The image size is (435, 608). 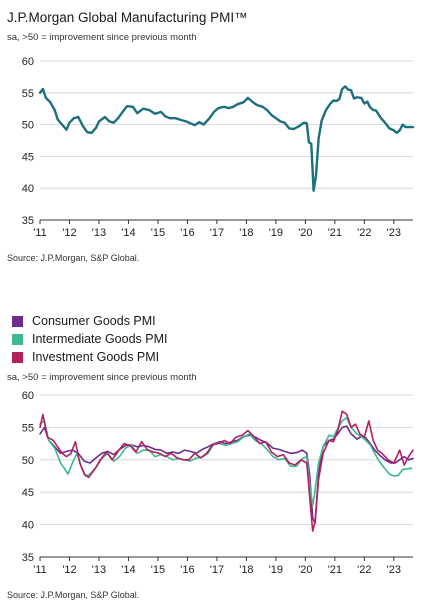 What do you see at coordinates (17, 339) in the screenshot?
I see `legend-swatch-intermediate-goods` at bounding box center [17, 339].